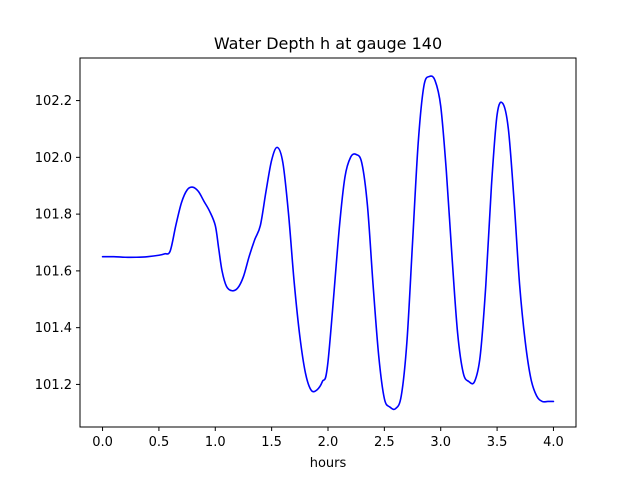 The image size is (640, 484). I want to click on x-axis-ticks: 0.0 0.5 1.0 1.5 2.0 2.5 3.0 3.5 4.0, so click(328, 438).